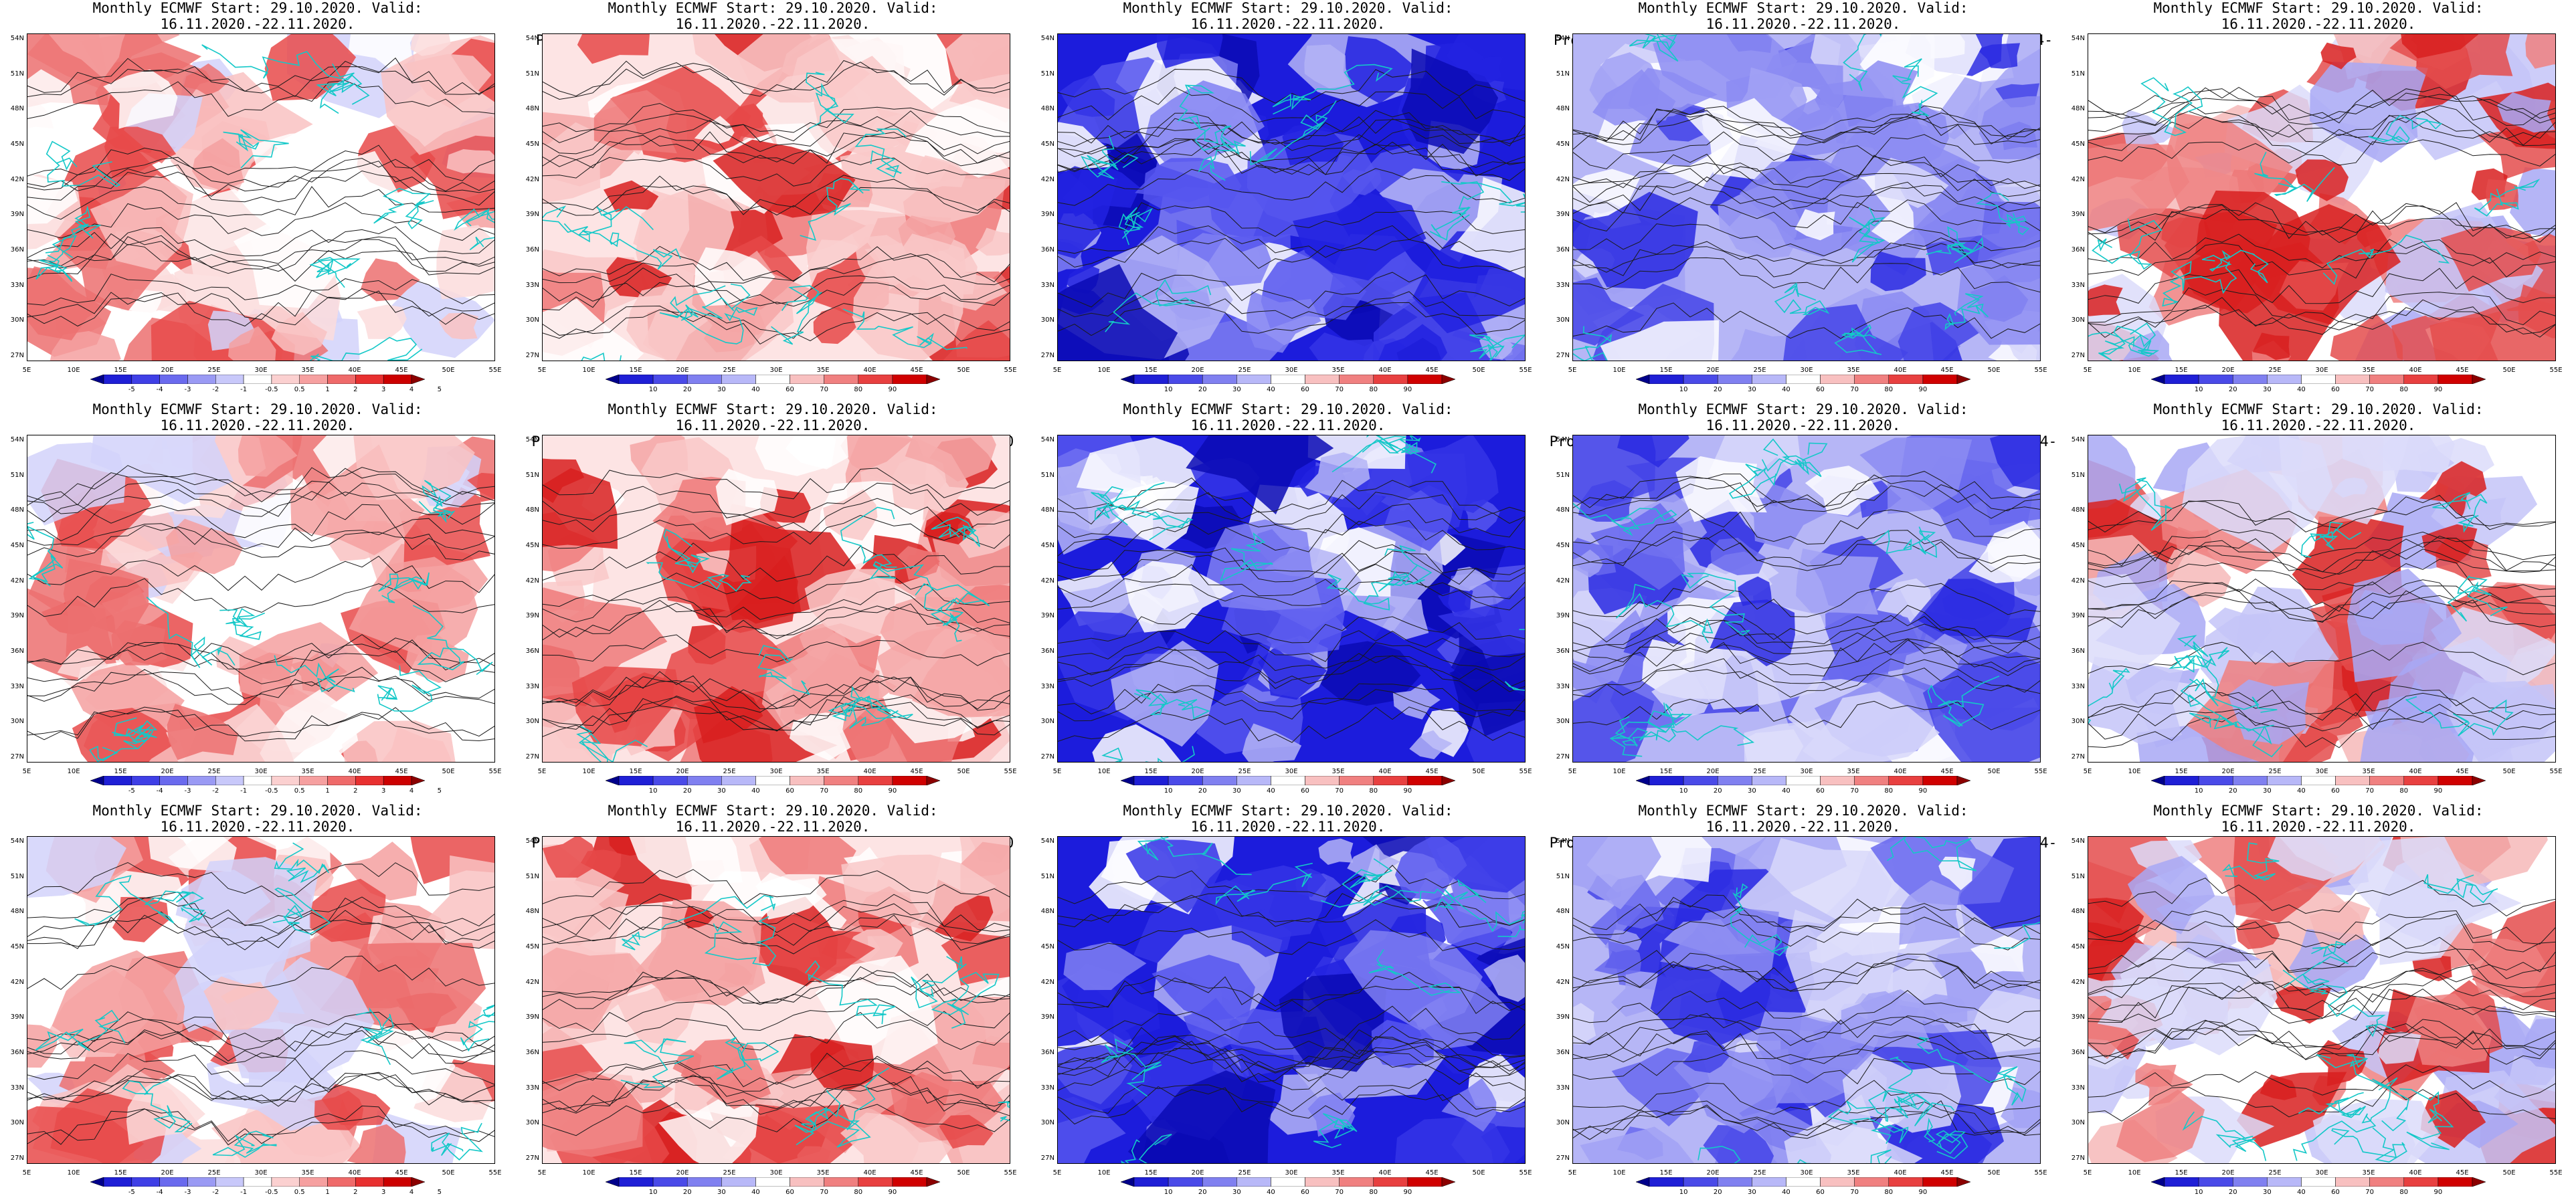 This screenshot has width=2576, height=1204. What do you see at coordinates (17, 215) in the screenshot?
I see `latitude-label: 39N` at bounding box center [17, 215].